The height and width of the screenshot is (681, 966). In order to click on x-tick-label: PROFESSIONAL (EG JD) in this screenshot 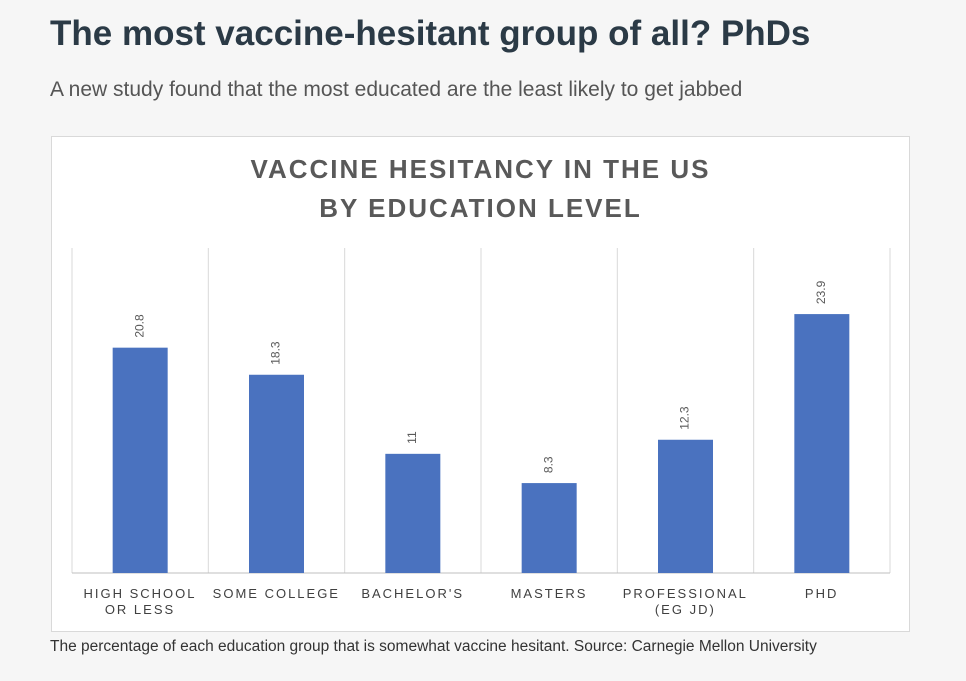, I will do `click(685, 601)`.